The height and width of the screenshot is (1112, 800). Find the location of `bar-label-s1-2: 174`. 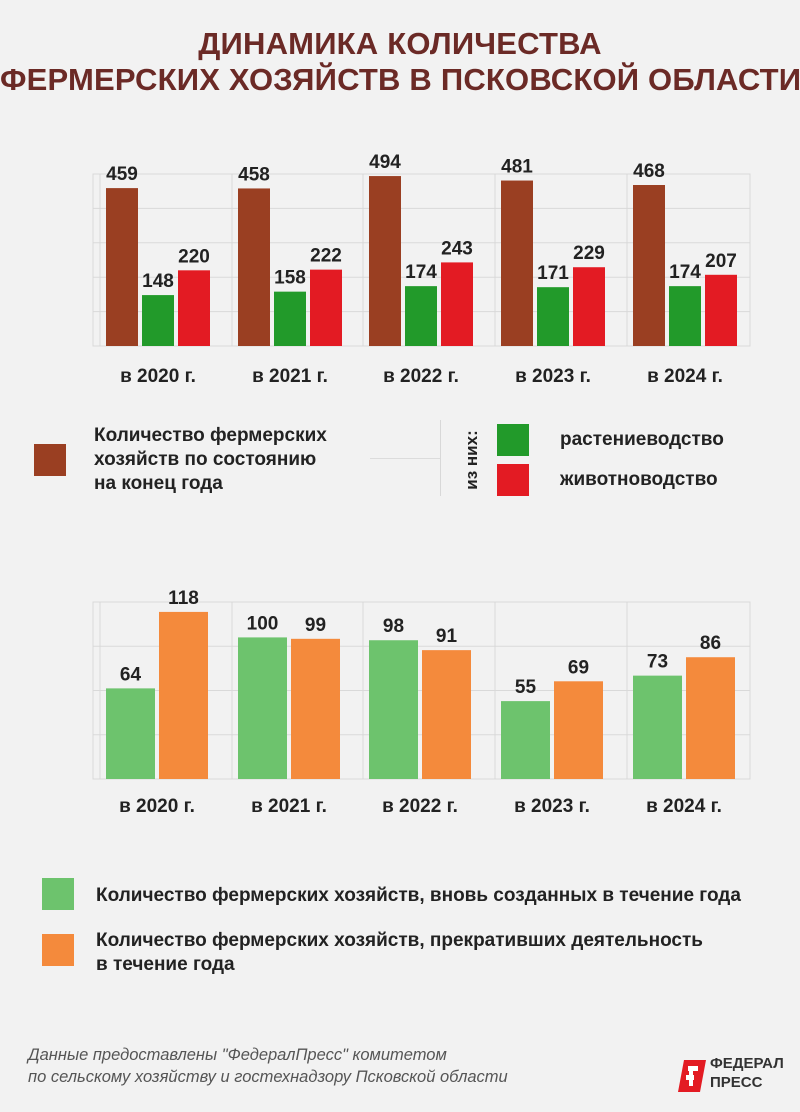

bar-label-s1-2: 174 is located at coordinates (421, 272).